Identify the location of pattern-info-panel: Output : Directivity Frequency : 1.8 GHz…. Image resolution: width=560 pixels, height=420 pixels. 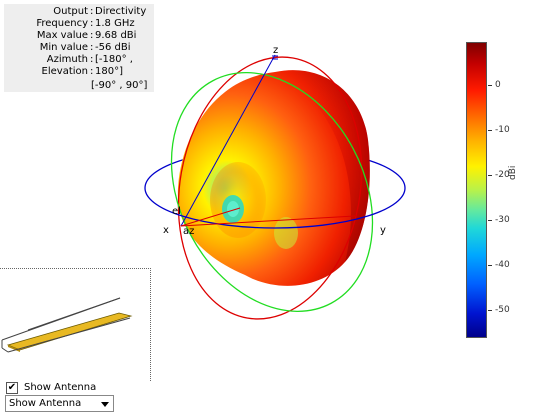
(79, 48).